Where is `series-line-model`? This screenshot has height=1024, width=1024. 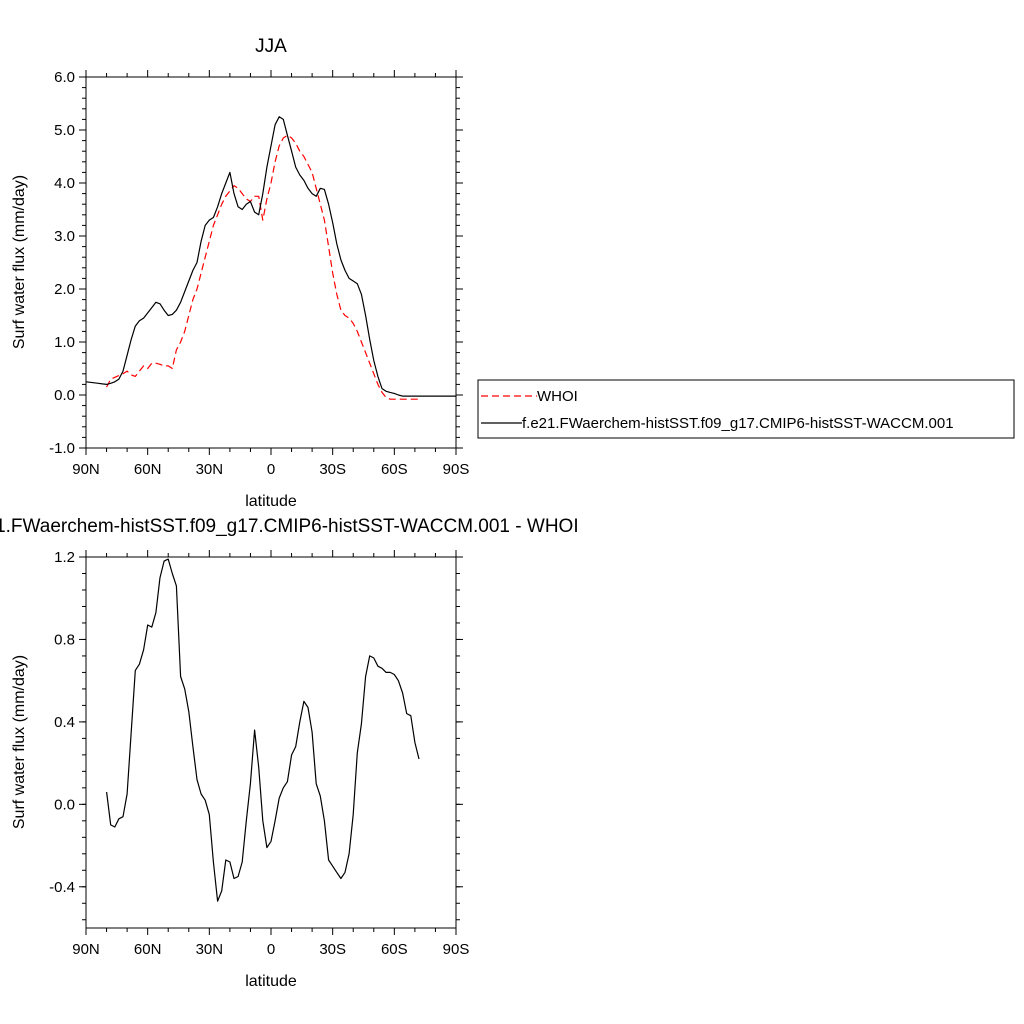 series-line-model is located at coordinates (270, 256).